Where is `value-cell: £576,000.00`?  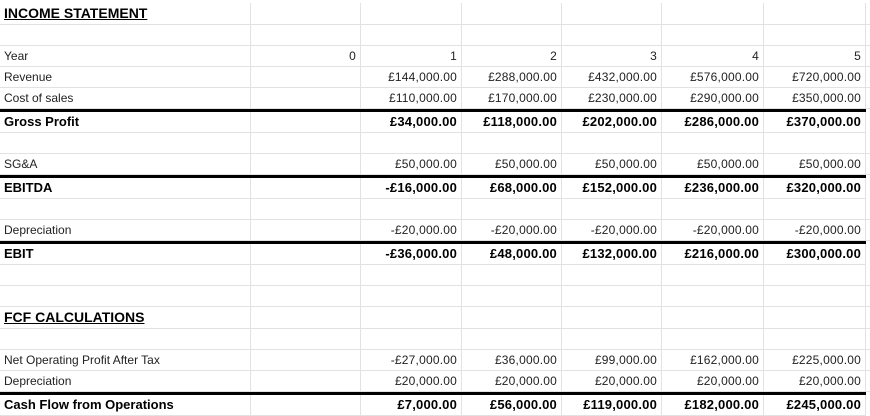
value-cell: £576,000.00 is located at coordinates (713, 77).